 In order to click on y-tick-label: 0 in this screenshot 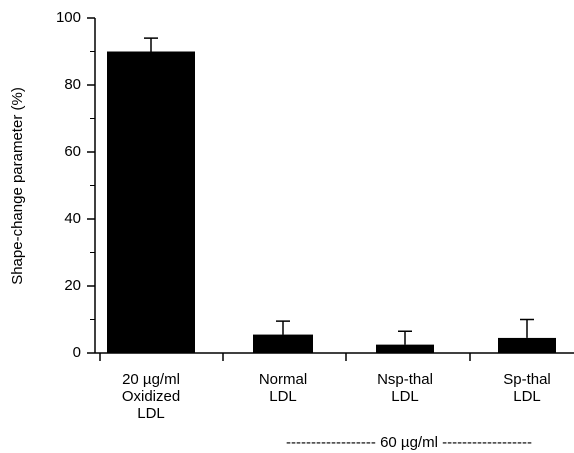, I will do `click(77, 352)`.